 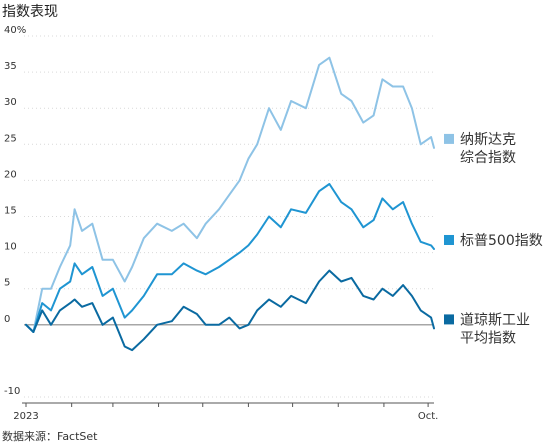 What do you see at coordinates (7, 319) in the screenshot?
I see `y-tick-label: 0` at bounding box center [7, 319].